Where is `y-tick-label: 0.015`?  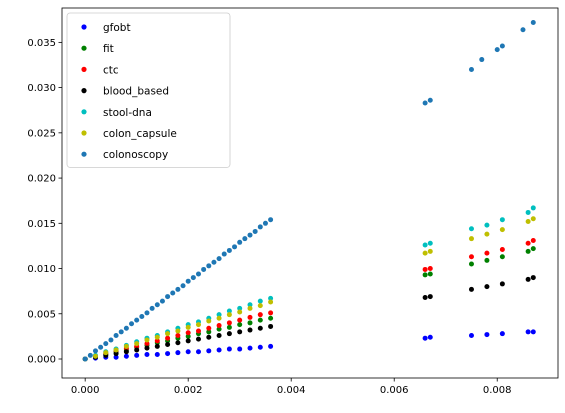 y-tick-label: 0.015 is located at coordinates (41, 224).